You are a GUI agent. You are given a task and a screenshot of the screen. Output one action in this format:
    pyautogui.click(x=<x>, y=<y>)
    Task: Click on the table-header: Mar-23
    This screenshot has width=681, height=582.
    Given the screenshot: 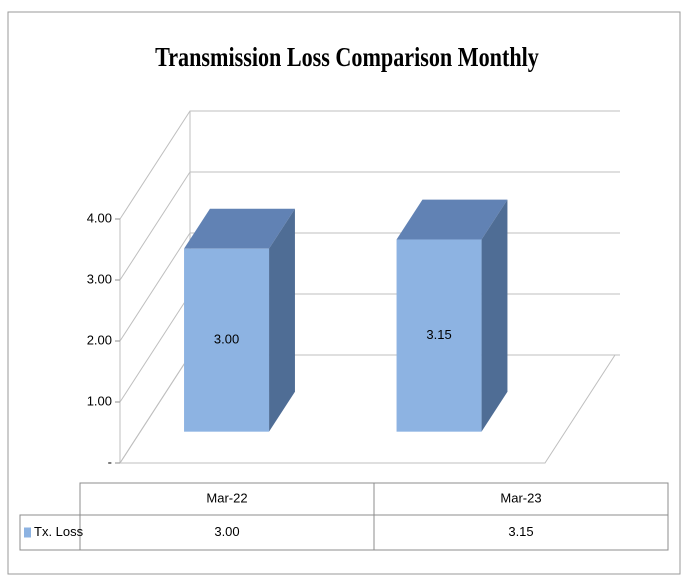 What is the action you would take?
    pyautogui.click(x=520, y=497)
    